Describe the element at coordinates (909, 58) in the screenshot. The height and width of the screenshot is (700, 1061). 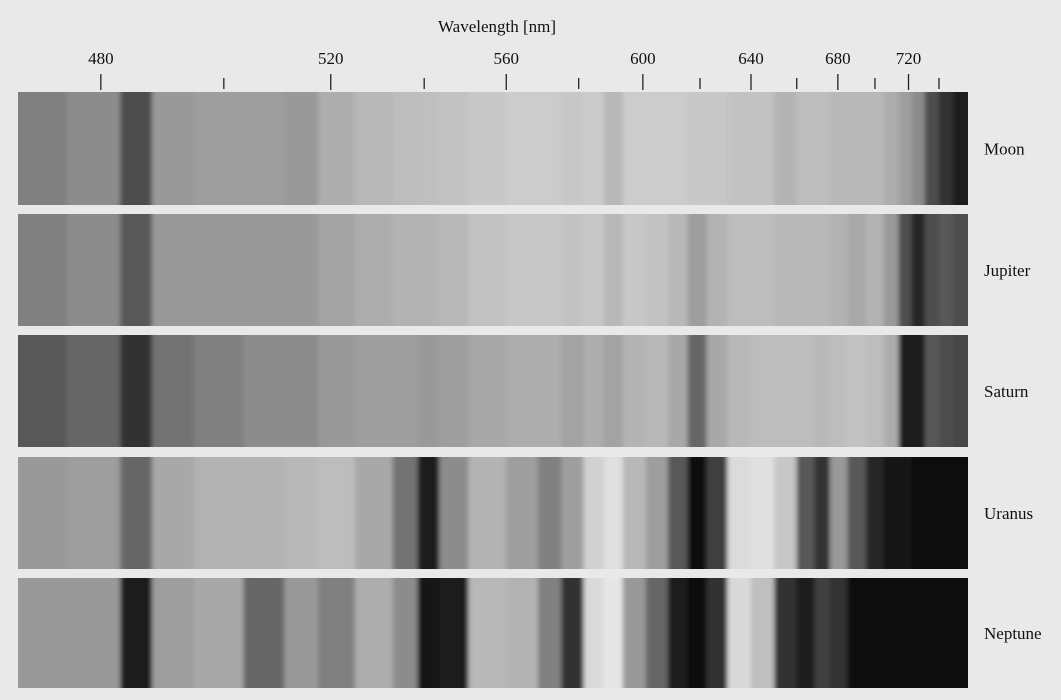
I see `x-tick-label: 720` at that location.